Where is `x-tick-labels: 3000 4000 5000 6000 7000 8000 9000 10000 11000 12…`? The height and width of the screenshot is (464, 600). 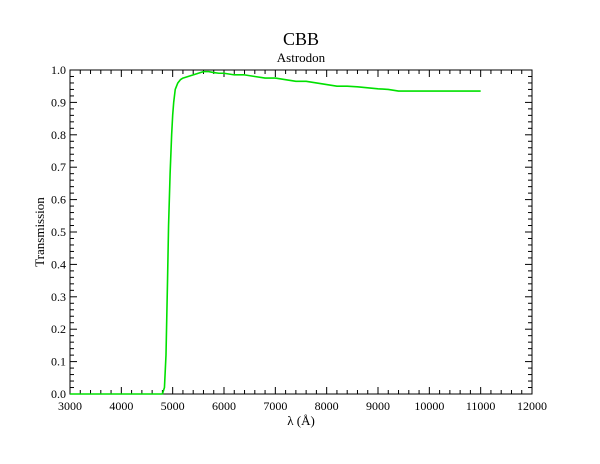
x-tick-labels: 3000 4000 5000 6000 7000 8000 9000 10000 11000 12… is located at coordinates (302, 406).